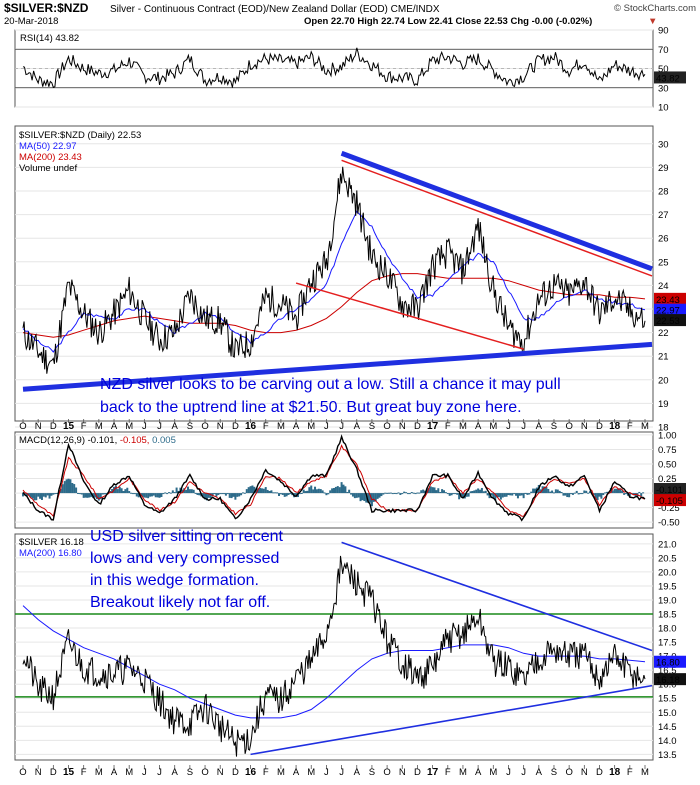 This screenshot has height=785, width=700. Describe the element at coordinates (334, 481) in the screenshot. I see `macd-signal-line` at that location.